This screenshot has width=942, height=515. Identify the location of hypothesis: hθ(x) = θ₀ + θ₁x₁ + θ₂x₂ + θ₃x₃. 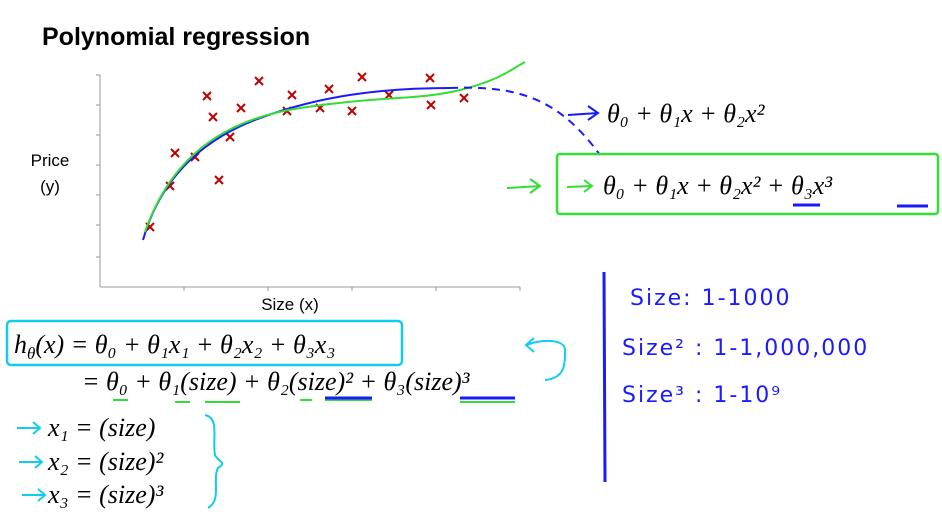
(174, 346).